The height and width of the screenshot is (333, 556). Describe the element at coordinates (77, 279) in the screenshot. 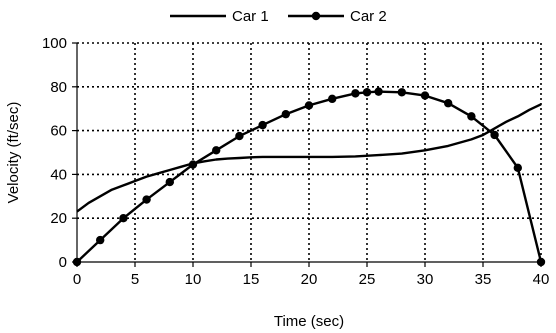

I see `x-tick-label: 0` at that location.